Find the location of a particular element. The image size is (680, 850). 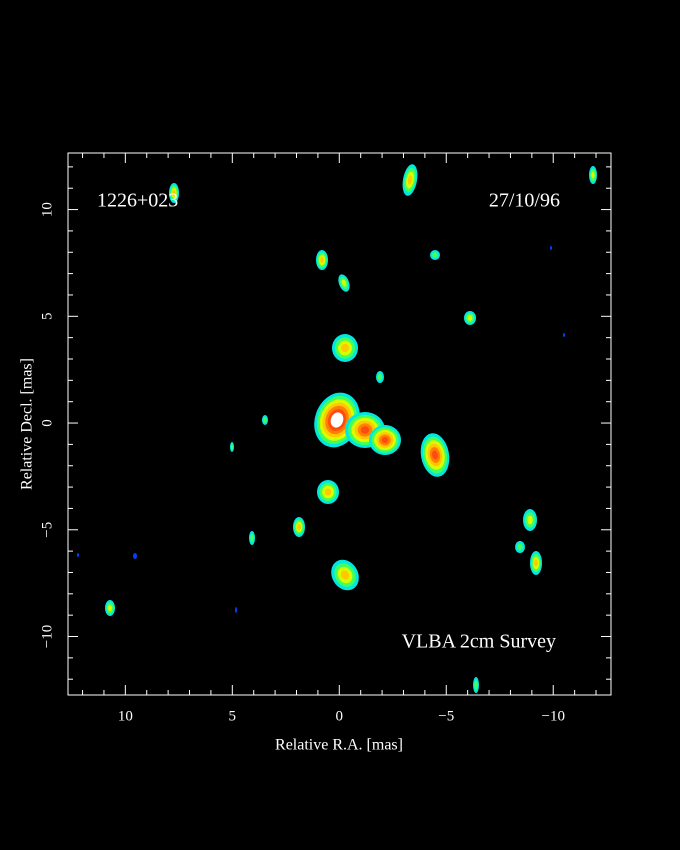

y-tick-label: −10 is located at coordinates (47, 636).